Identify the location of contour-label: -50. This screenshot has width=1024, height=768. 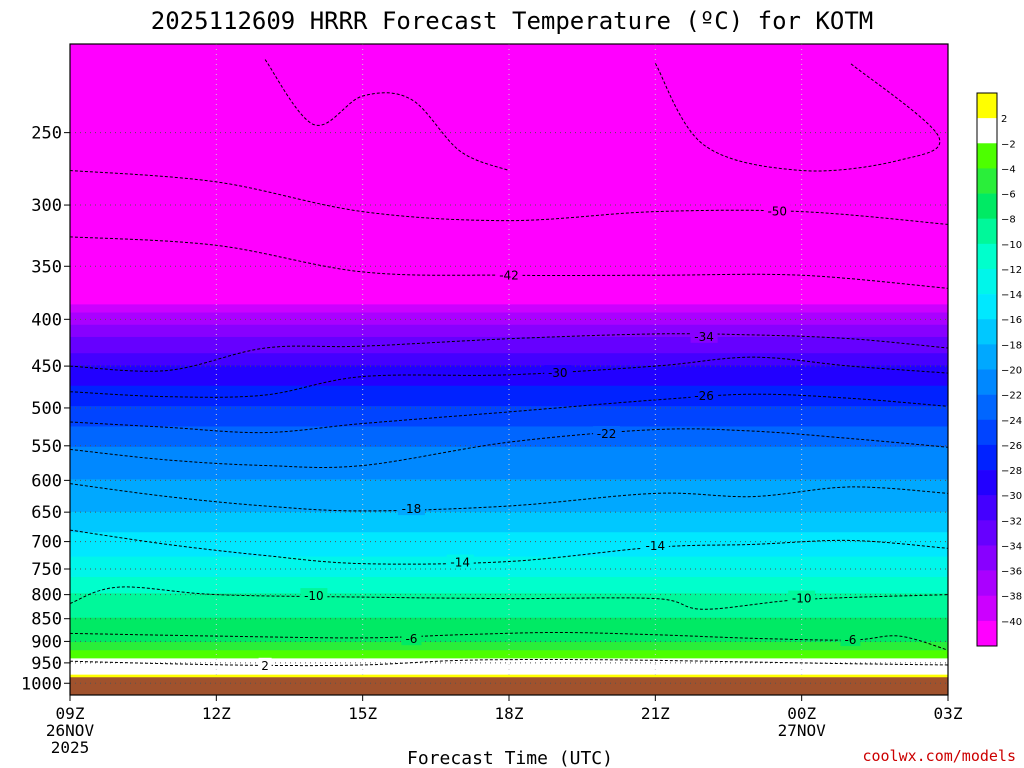
(777, 211).